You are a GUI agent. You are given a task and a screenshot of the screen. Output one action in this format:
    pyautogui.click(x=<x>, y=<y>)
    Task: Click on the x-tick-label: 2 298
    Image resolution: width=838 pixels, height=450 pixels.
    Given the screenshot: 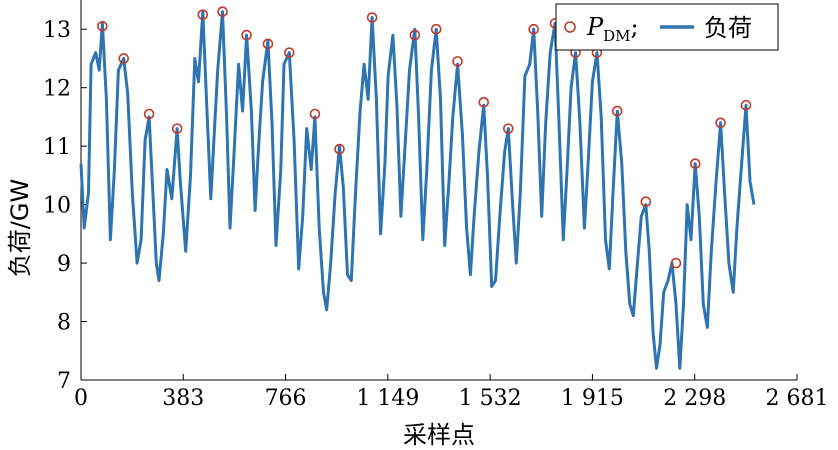 What is the action you would take?
    pyautogui.click(x=694, y=398)
    